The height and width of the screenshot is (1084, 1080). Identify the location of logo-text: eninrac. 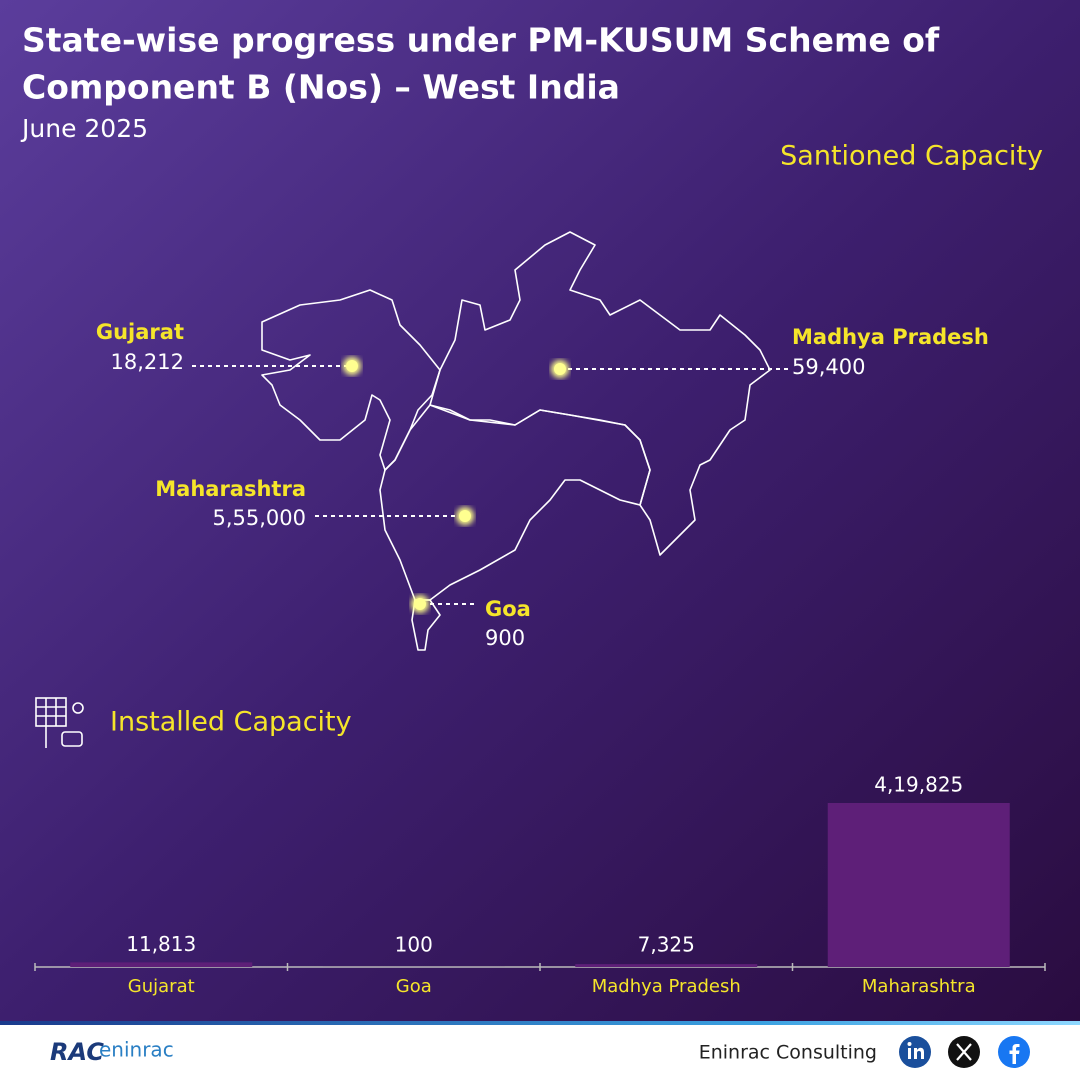
(136, 1050).